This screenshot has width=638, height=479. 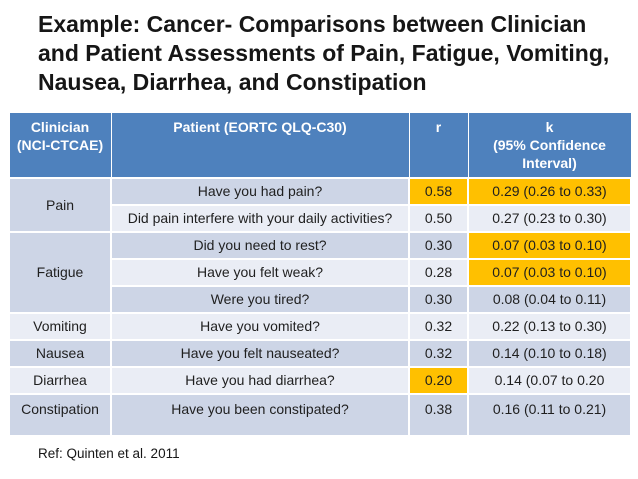 I want to click on table-row: Were you tired? 0.30 0.08 (0.04 to 0.11), so click(x=320, y=299).